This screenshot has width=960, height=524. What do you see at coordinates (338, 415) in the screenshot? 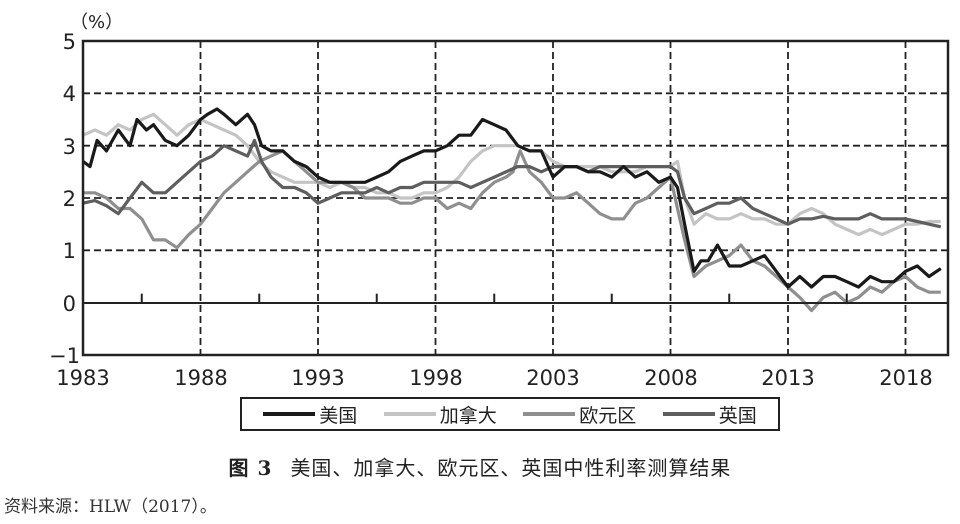
I see `legend-label-us: 美国` at bounding box center [338, 415].